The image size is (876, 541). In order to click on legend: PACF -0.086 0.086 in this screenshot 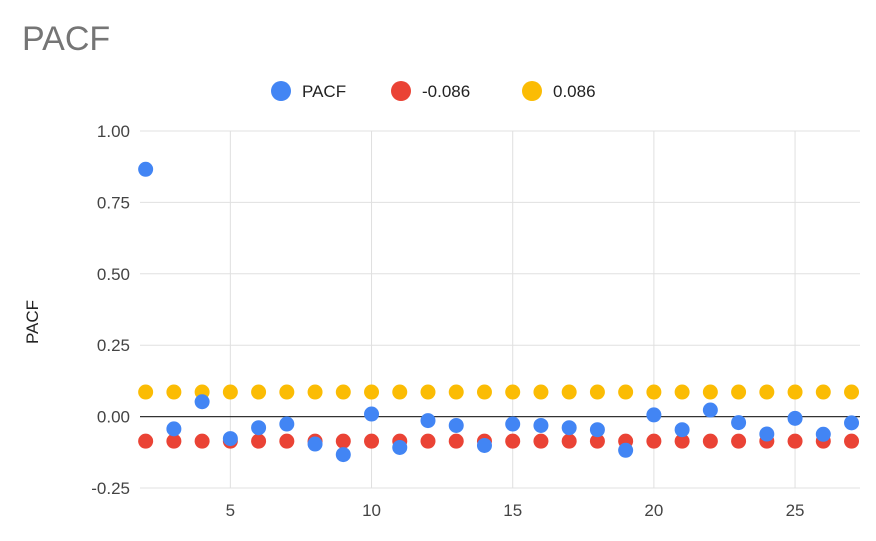, I will do `click(433, 91)`.